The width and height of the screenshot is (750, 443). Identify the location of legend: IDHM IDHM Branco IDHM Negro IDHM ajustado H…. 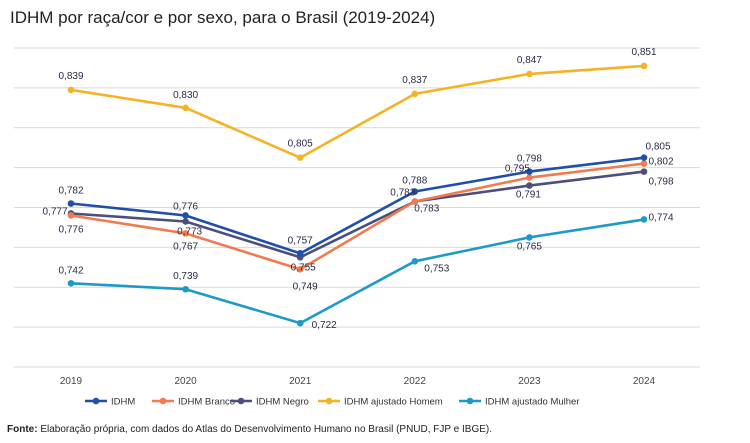
(332, 402).